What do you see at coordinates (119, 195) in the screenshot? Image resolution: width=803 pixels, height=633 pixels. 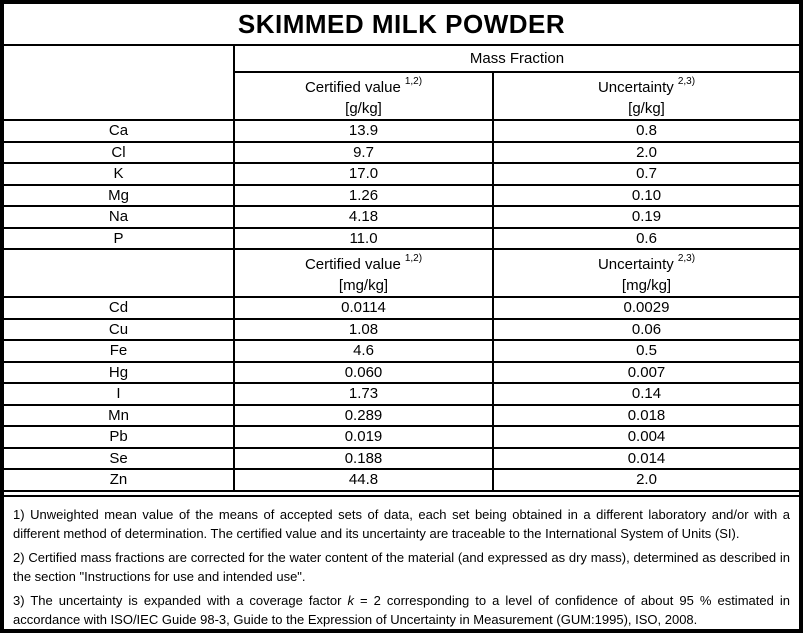 I see `element-symbol: Mg` at bounding box center [119, 195].